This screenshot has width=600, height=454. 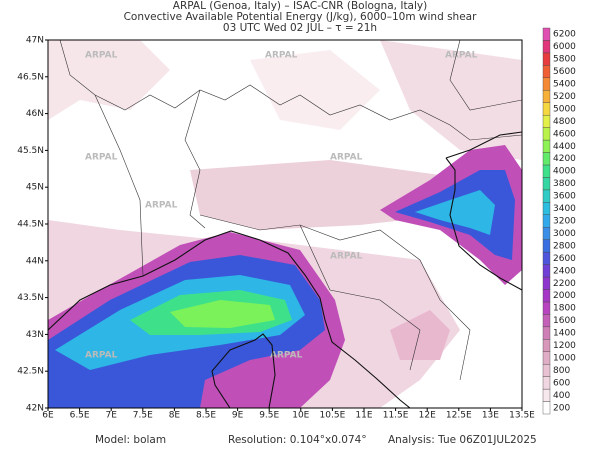 What do you see at coordinates (564, 334) in the screenshot?
I see `colorbar-label: 1400` at bounding box center [564, 334].